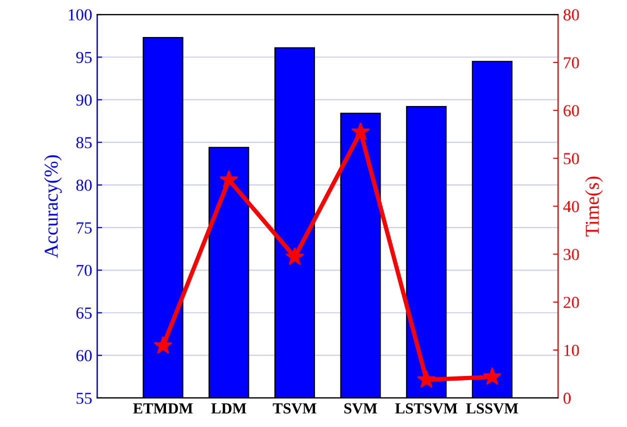  What do you see at coordinates (594, 206) in the screenshot?
I see `y2-axis-title: Time(s)` at bounding box center [594, 206].